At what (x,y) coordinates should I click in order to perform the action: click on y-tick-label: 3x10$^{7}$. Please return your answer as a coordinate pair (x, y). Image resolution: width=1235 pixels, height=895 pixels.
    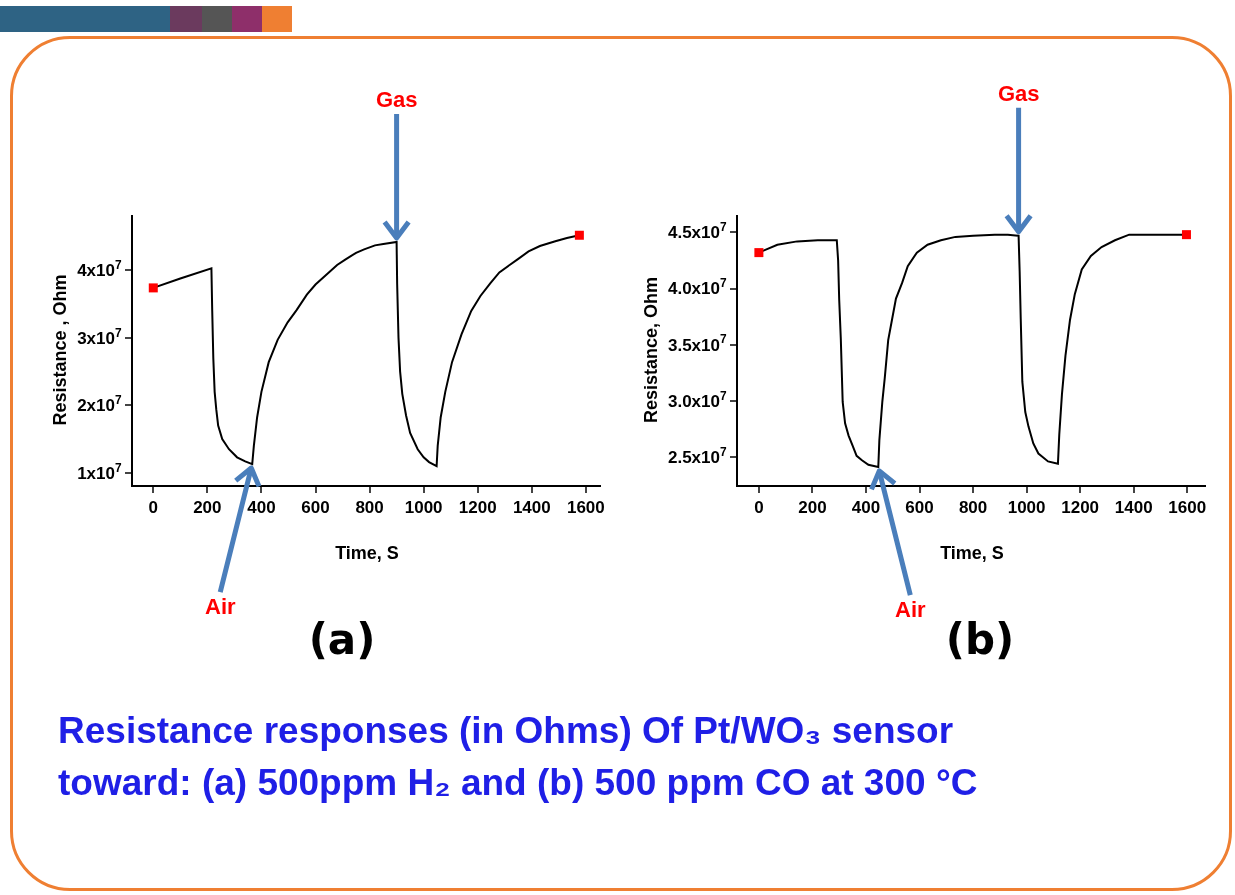
    Looking at the image, I should click on (99, 336).